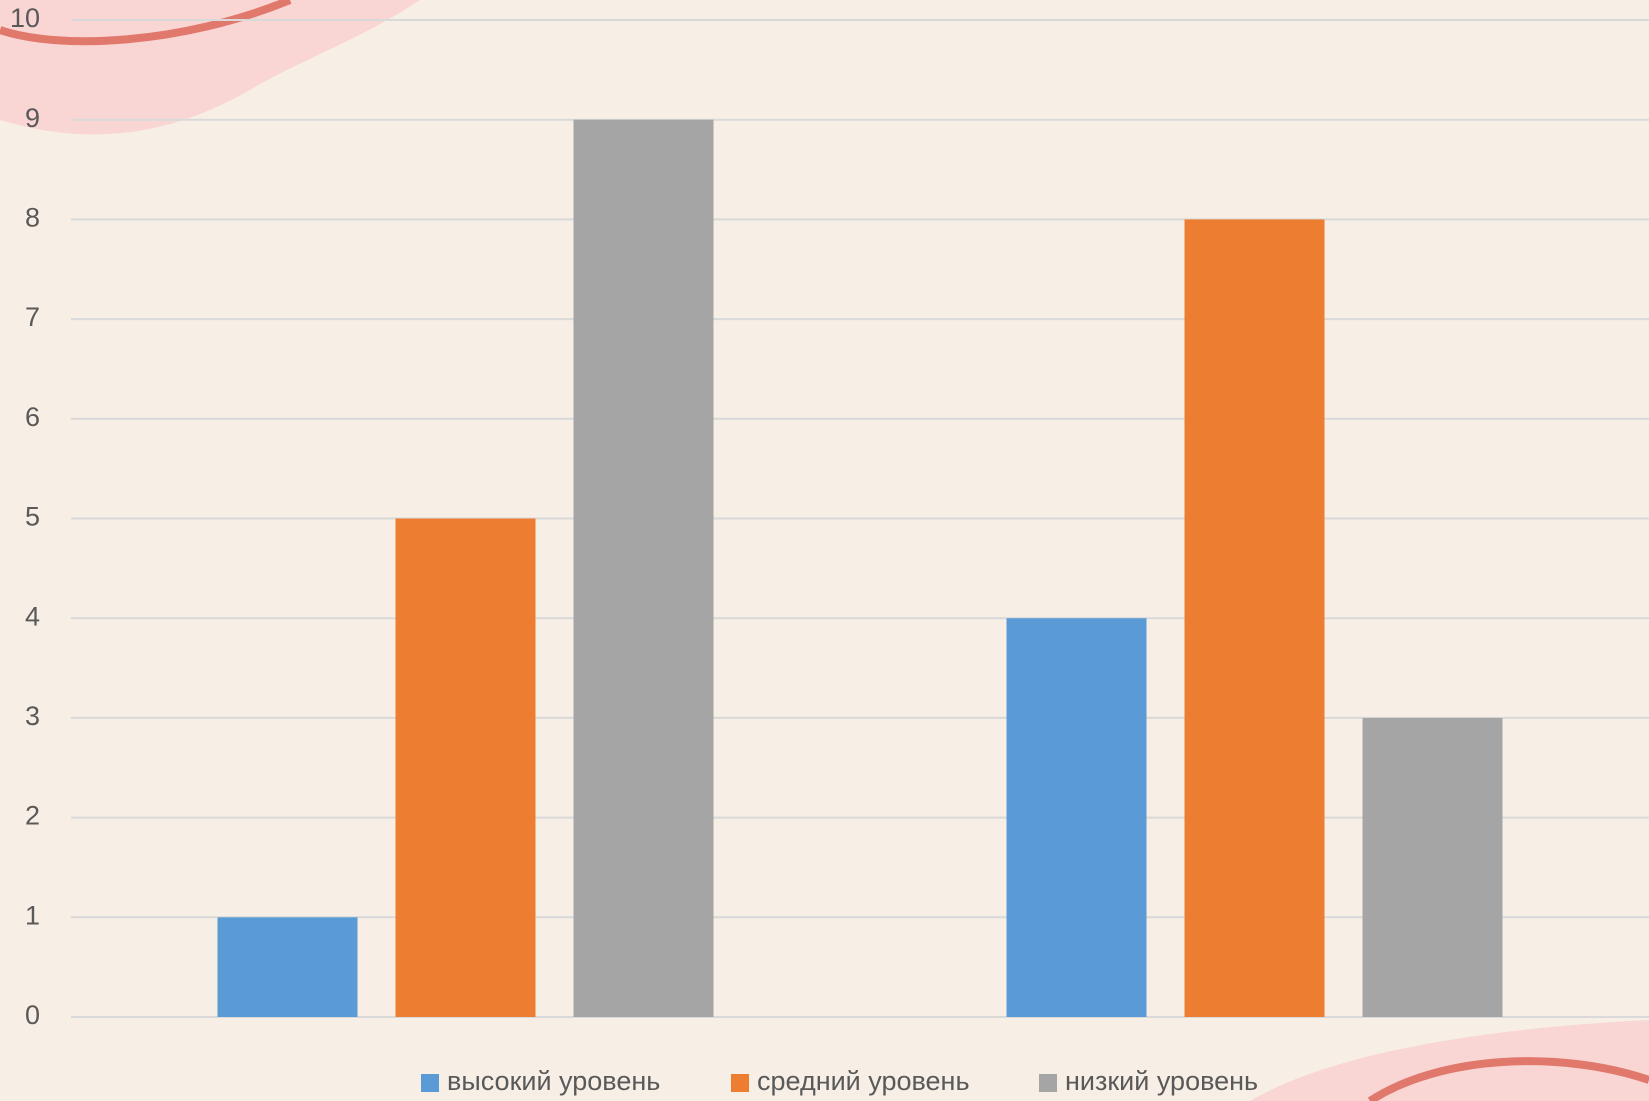 This screenshot has height=1101, width=1649. What do you see at coordinates (32, 716) in the screenshot?
I see `y-tick-label: 3` at bounding box center [32, 716].